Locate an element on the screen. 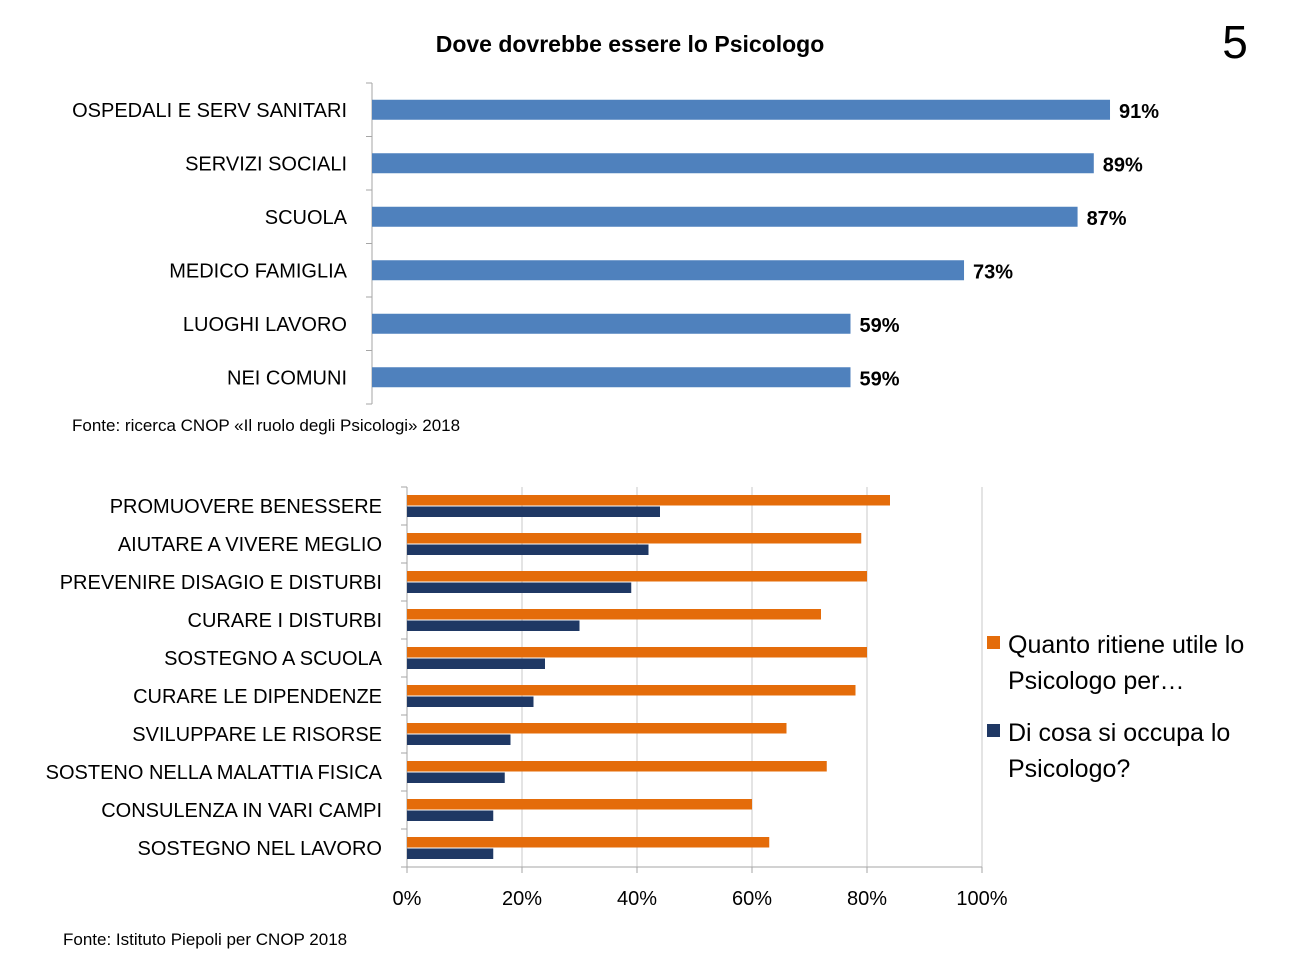  bottom-chart-x-tick-label: 100% is located at coordinates (981, 899).